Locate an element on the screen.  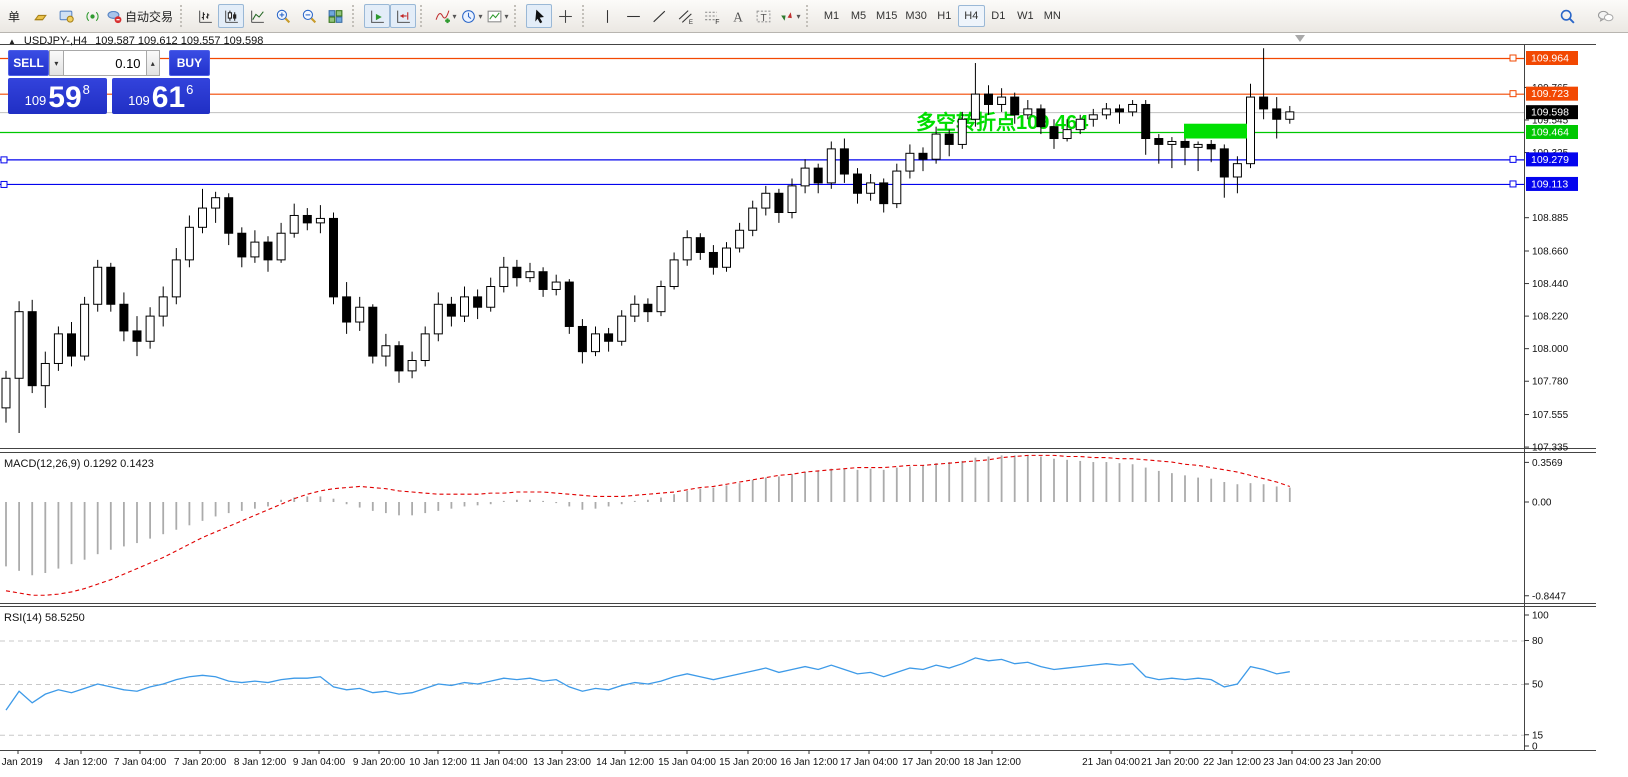
timeframe-W1: W1 is located at coordinates (1025, 16).